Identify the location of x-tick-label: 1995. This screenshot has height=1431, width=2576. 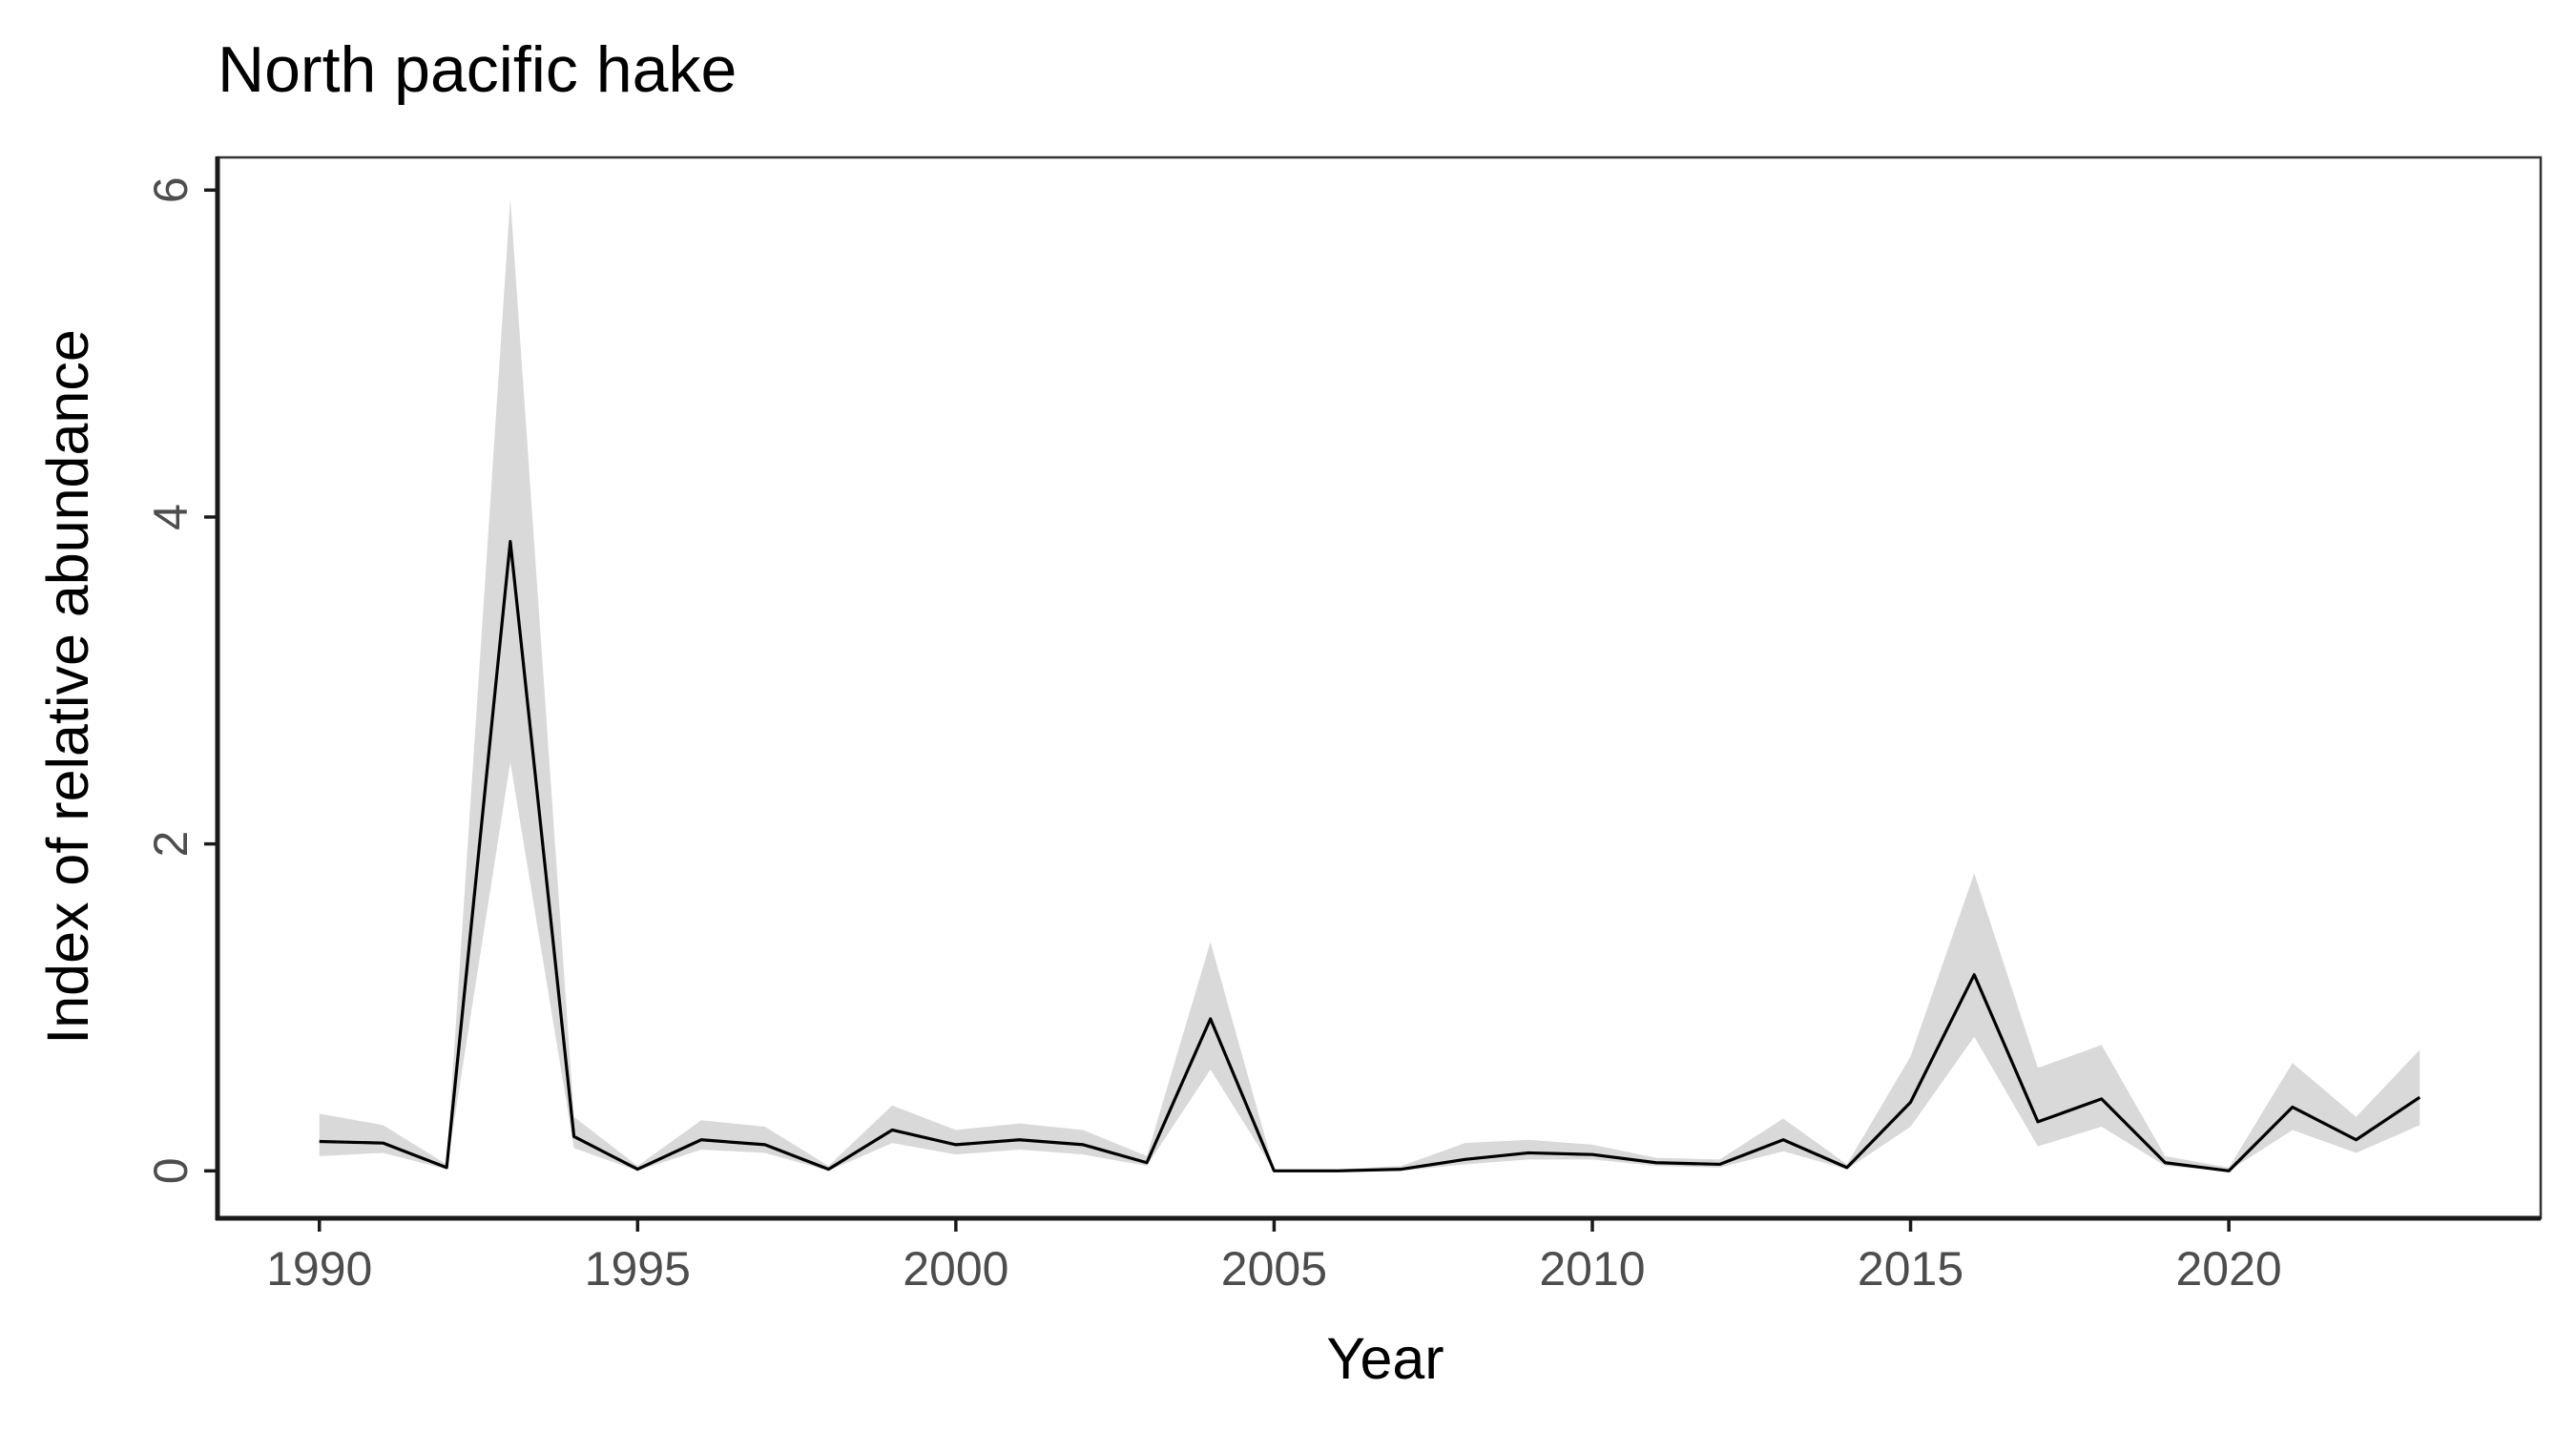
(638, 1269).